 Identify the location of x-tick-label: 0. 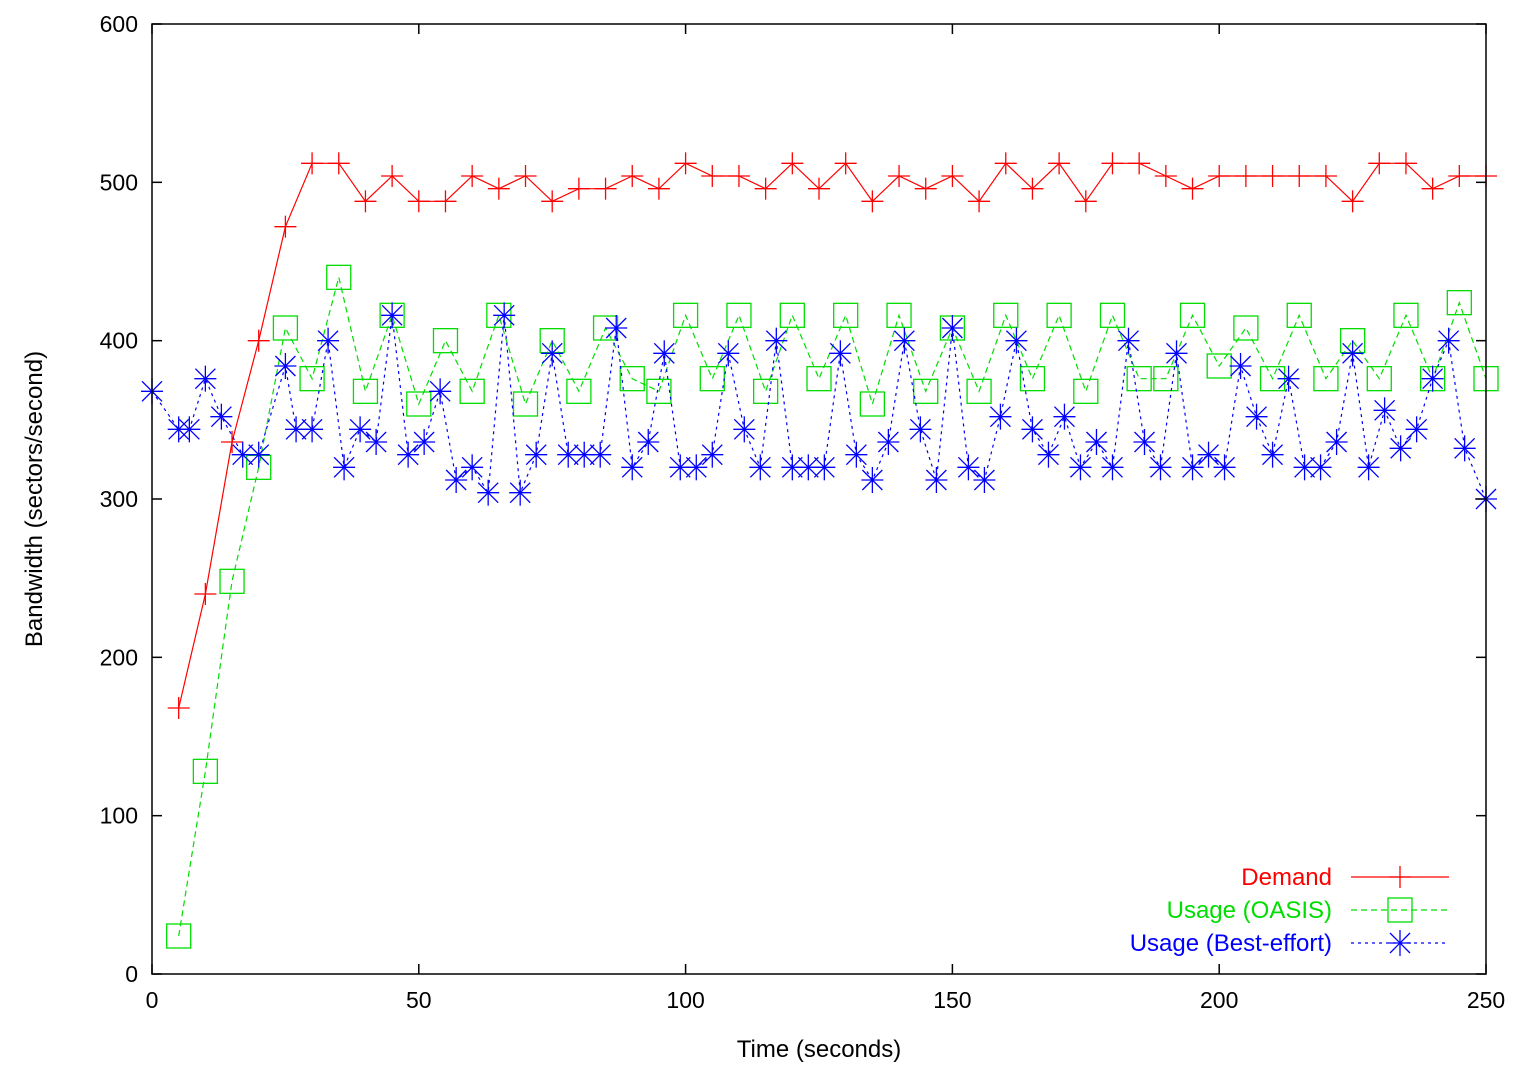
(152, 1000).